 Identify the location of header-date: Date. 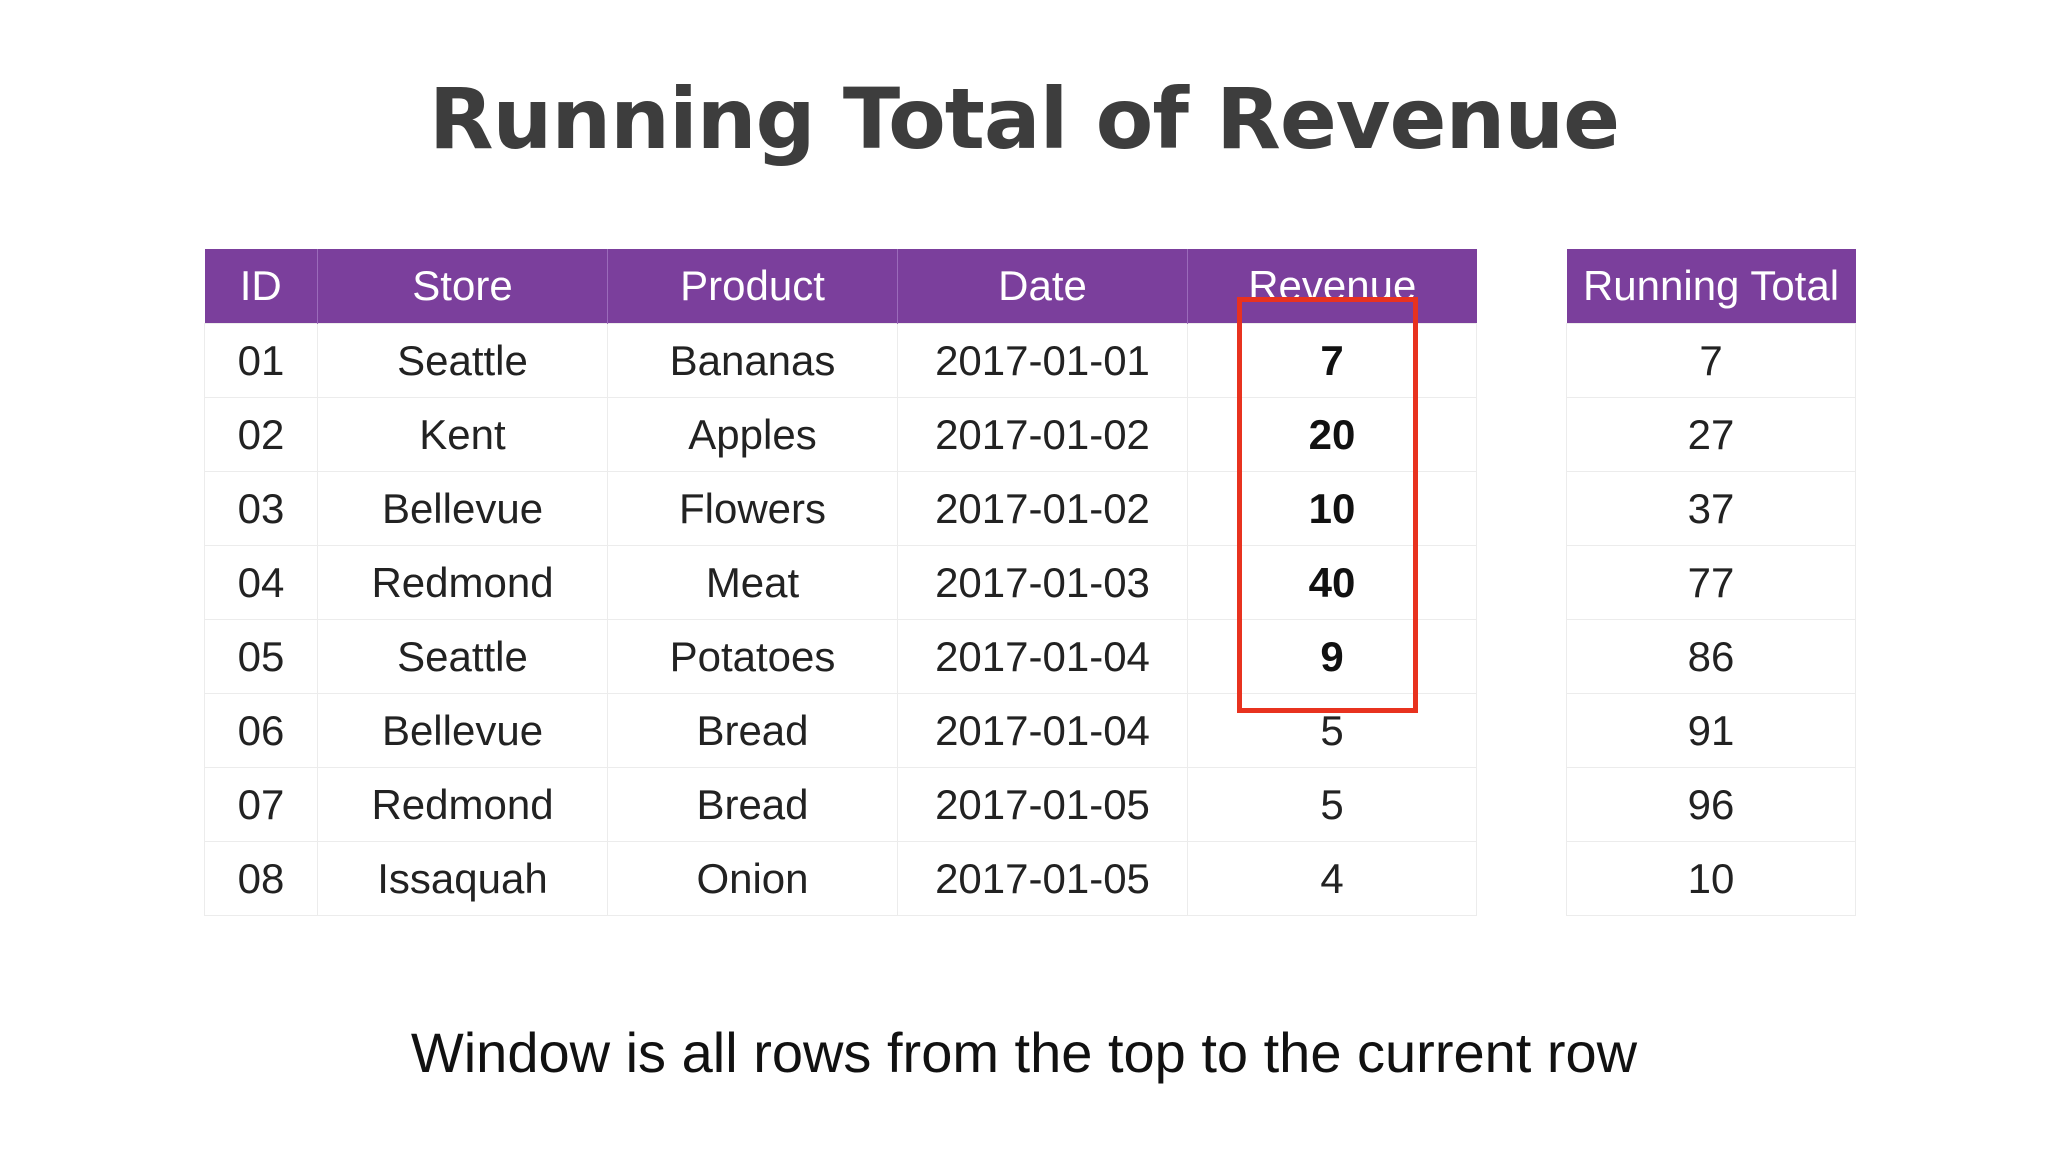
(1042, 286).